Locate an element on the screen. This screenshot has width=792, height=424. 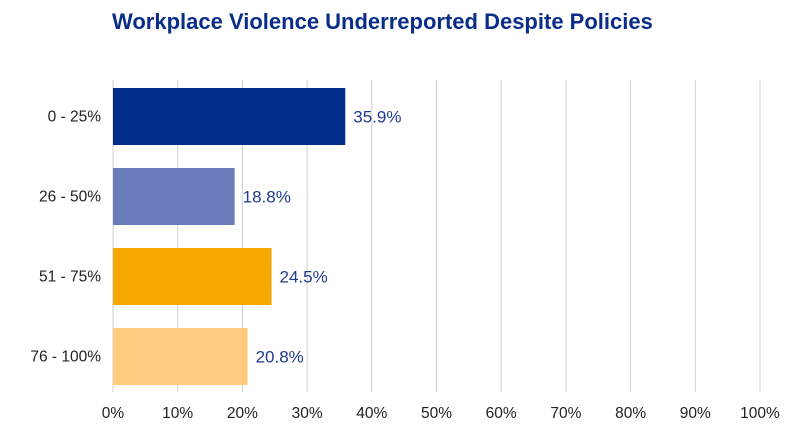
x-tick-label-80: 80% is located at coordinates (630, 413).